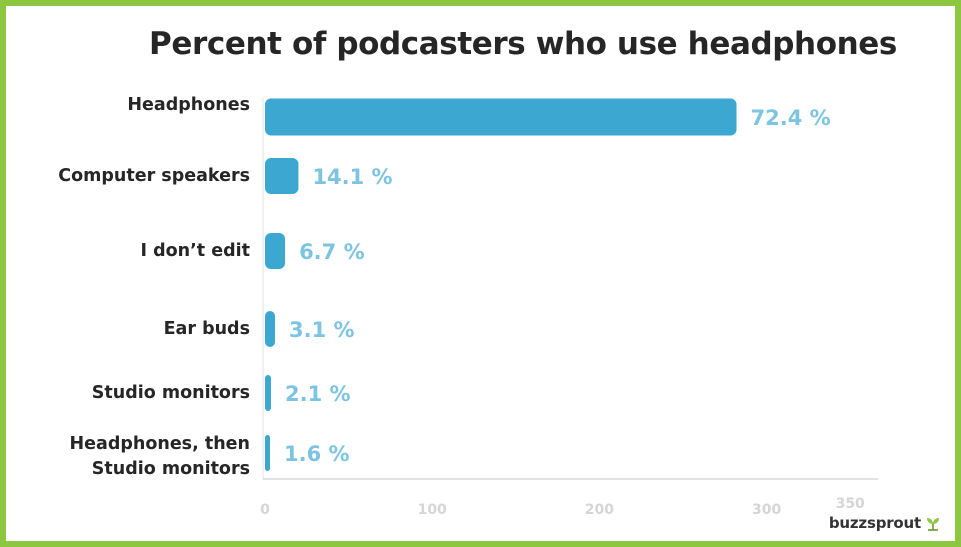 The image size is (961, 547). I want to click on data-label: 72.4 %, so click(791, 118).